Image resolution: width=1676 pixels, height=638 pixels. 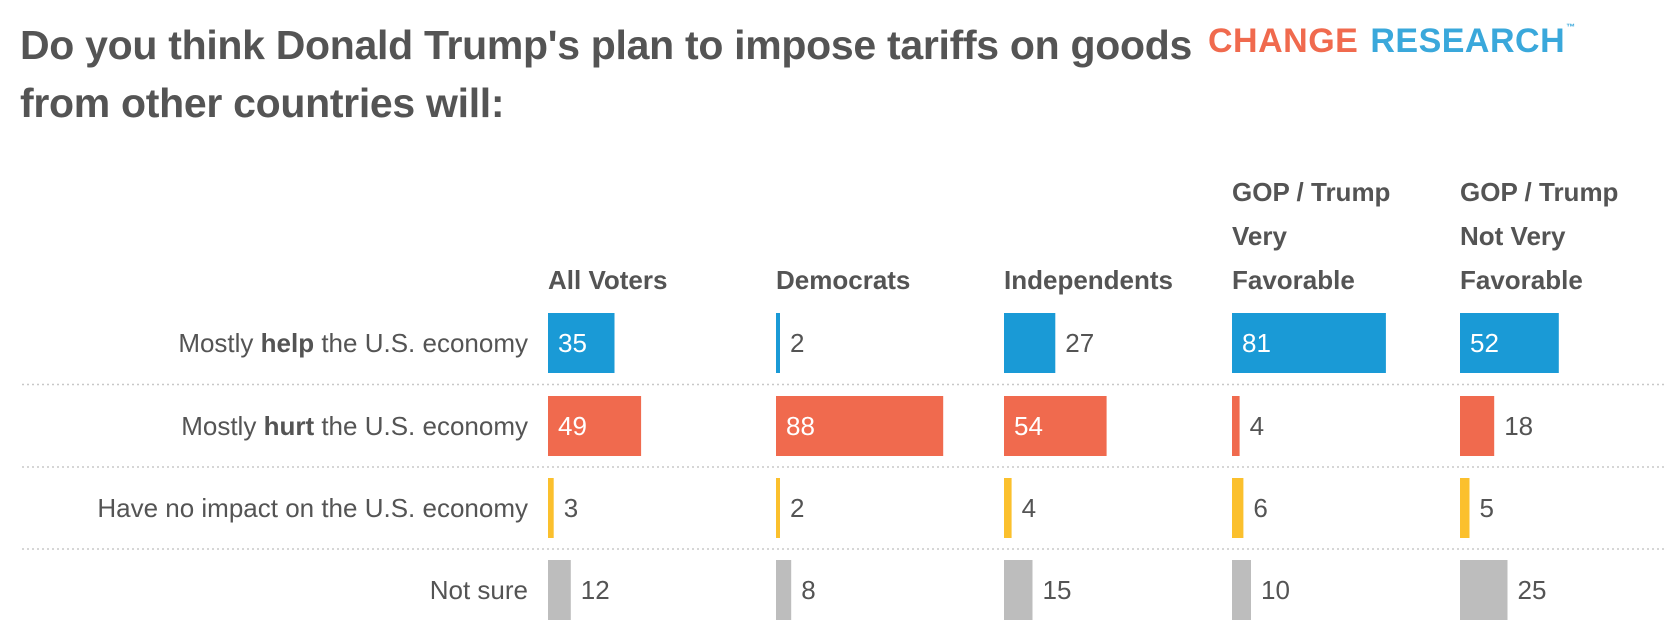 I want to click on value-label-help-group-1: 2, so click(x=797, y=343).